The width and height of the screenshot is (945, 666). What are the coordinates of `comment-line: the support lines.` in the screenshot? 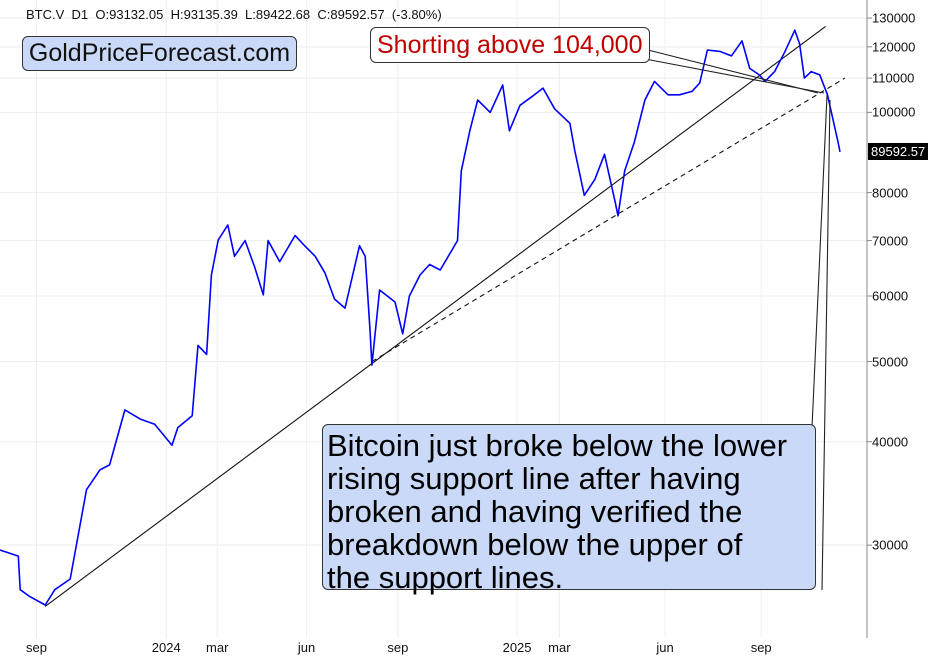 It's located at (445, 577).